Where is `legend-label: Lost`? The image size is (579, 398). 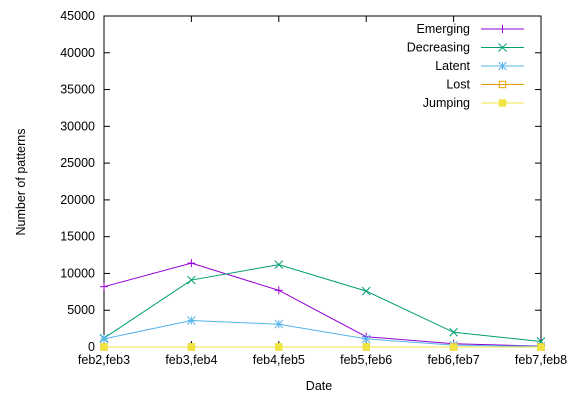 legend-label: Lost is located at coordinates (458, 85).